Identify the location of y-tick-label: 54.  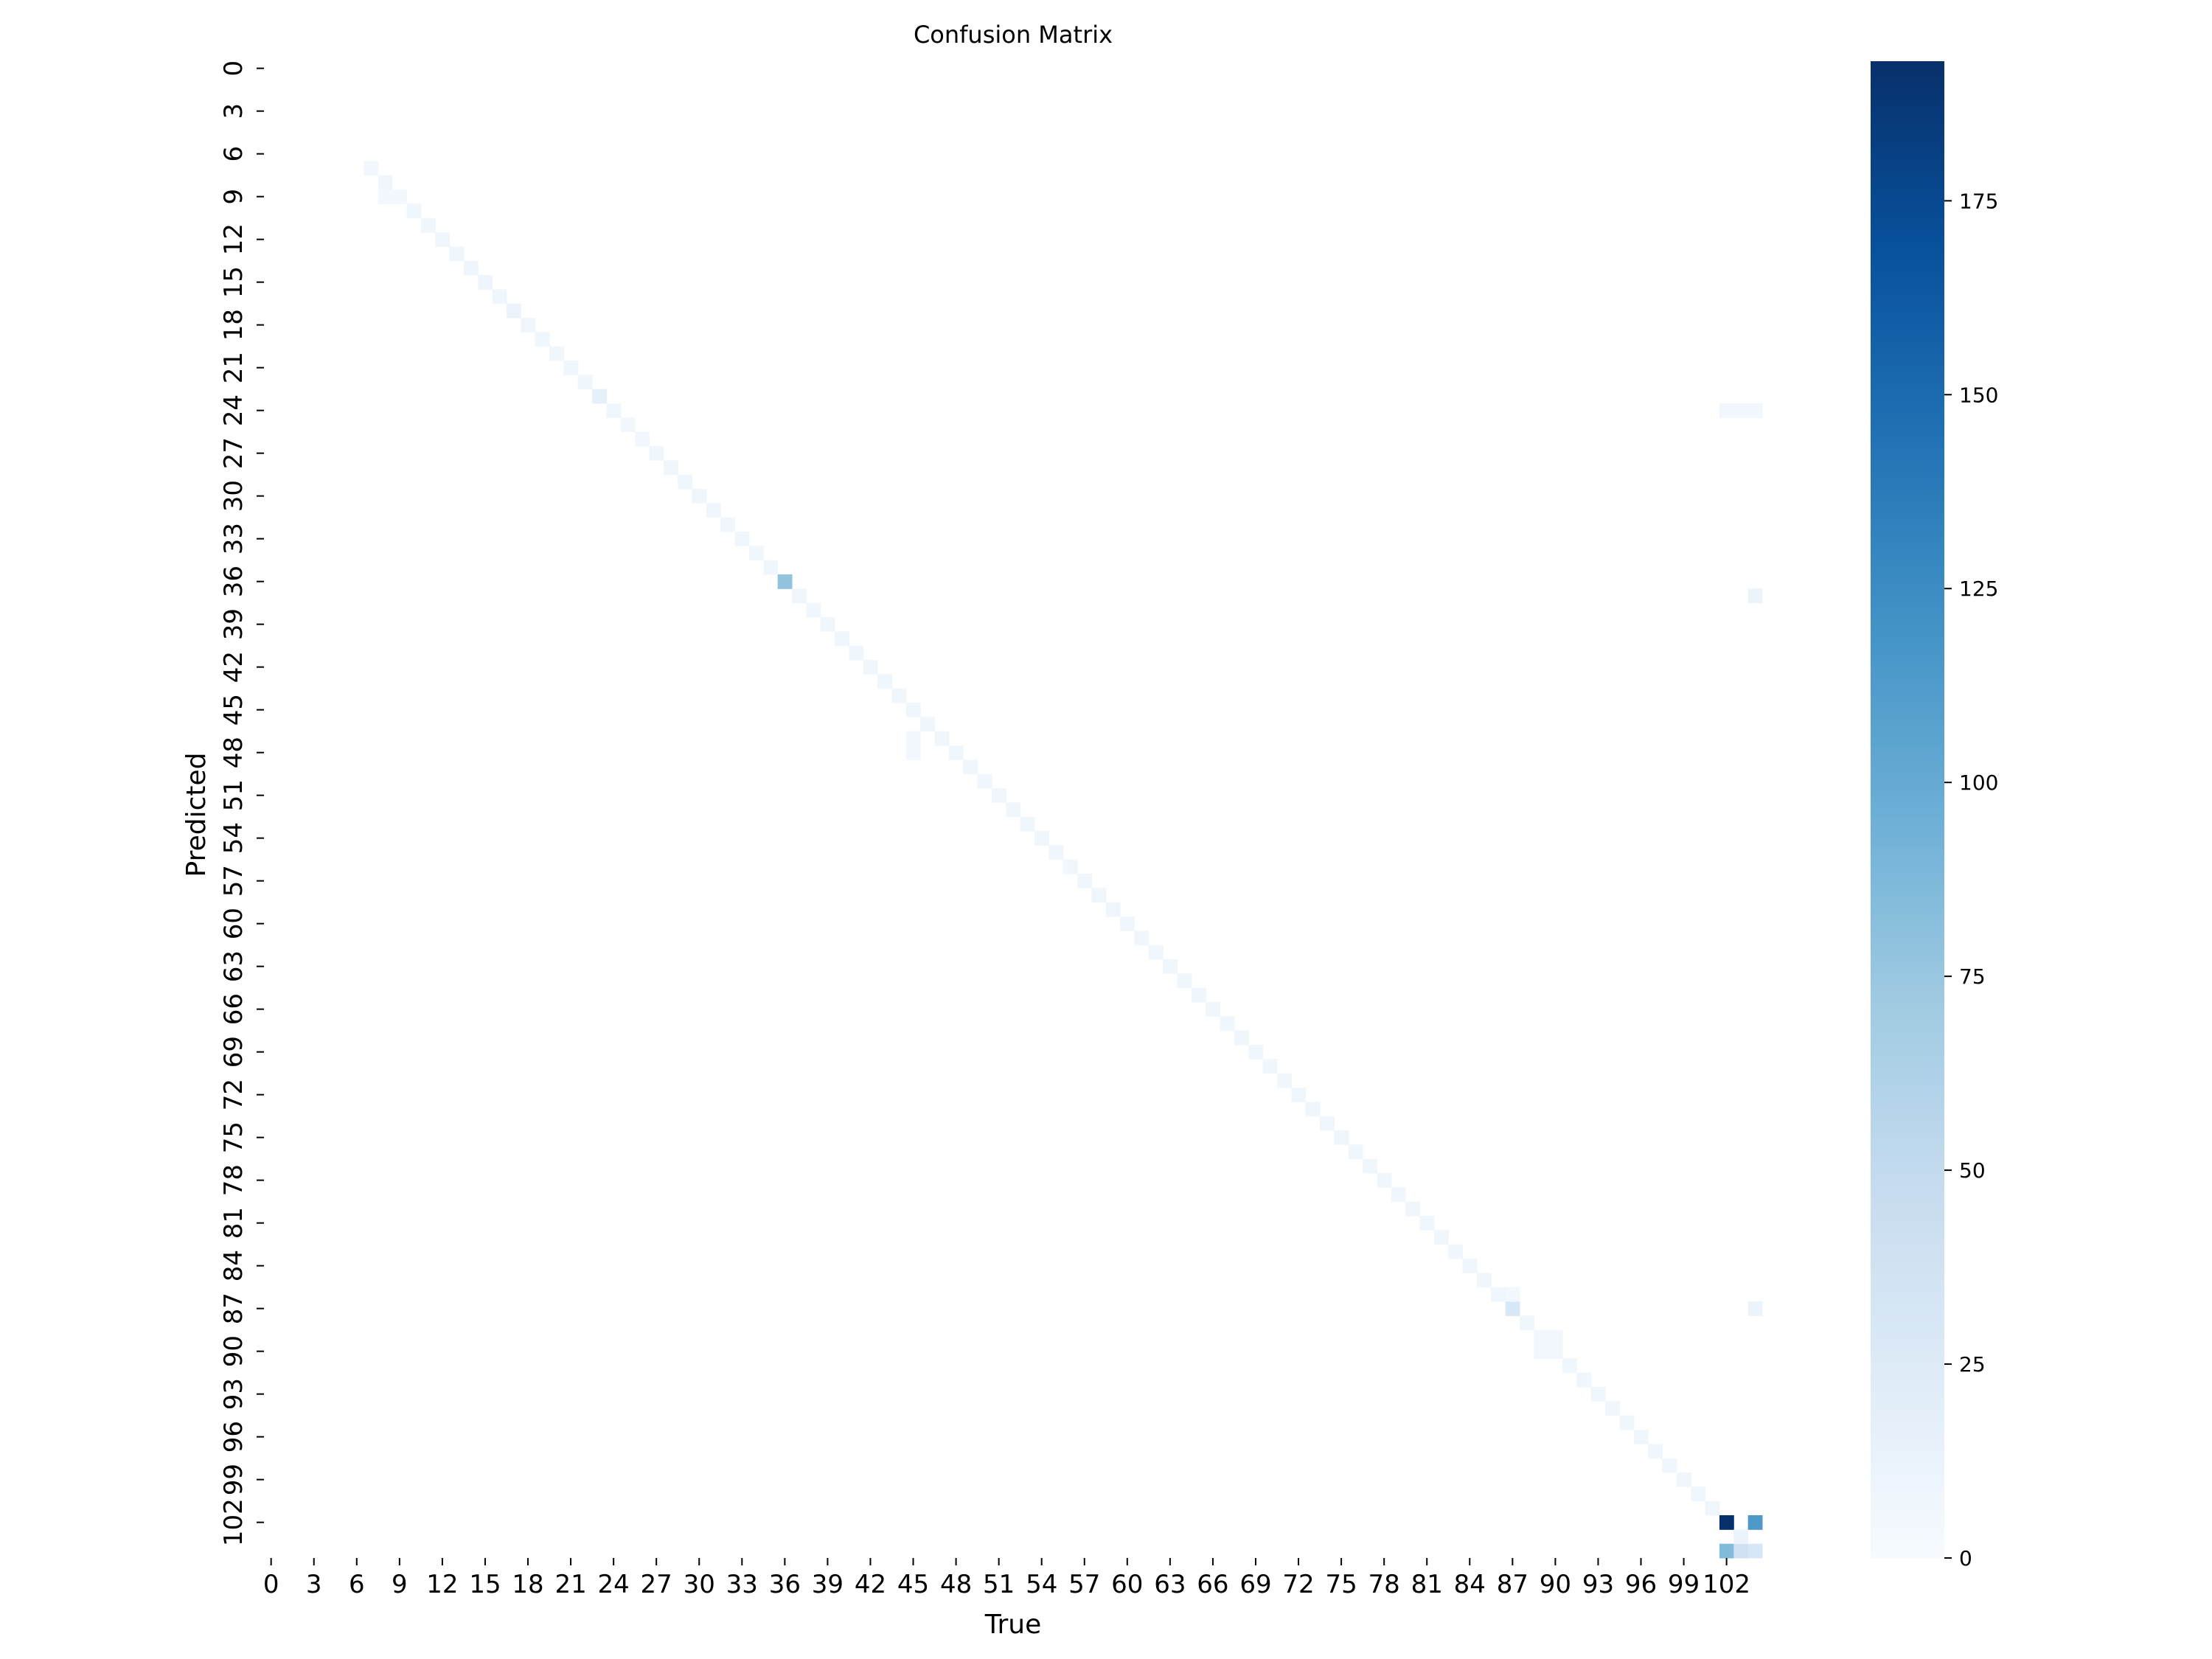
(233, 838).